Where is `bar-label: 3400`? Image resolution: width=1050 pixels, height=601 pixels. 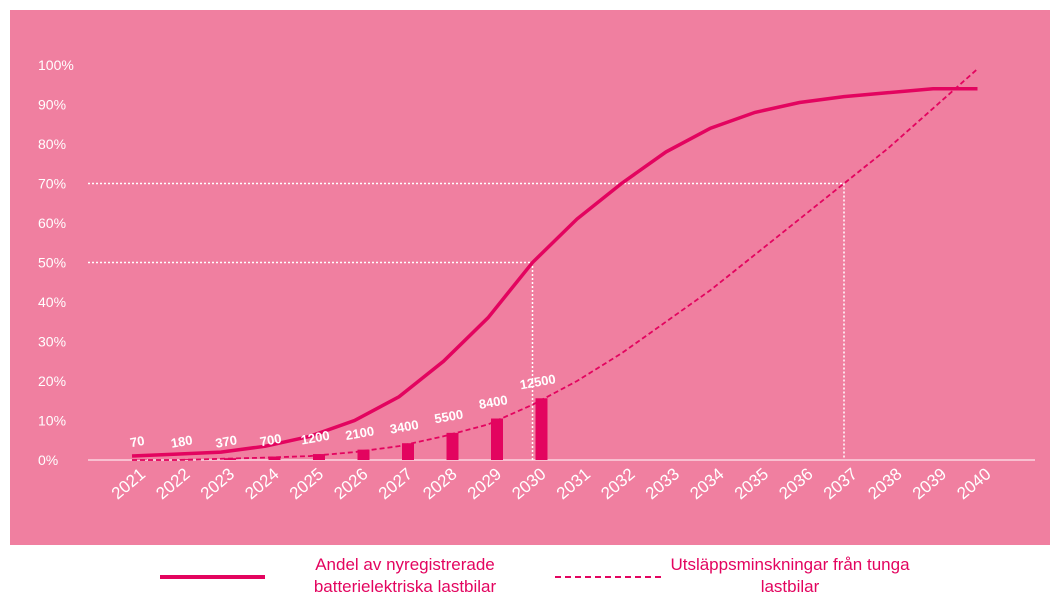
bar-label: 3400 is located at coordinates (404, 427).